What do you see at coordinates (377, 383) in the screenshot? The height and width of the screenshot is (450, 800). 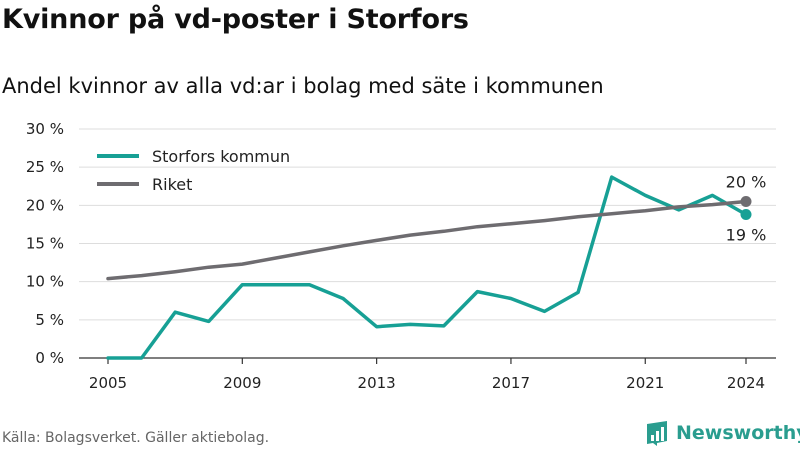 I see `x-tick-label: 2013` at bounding box center [377, 383].